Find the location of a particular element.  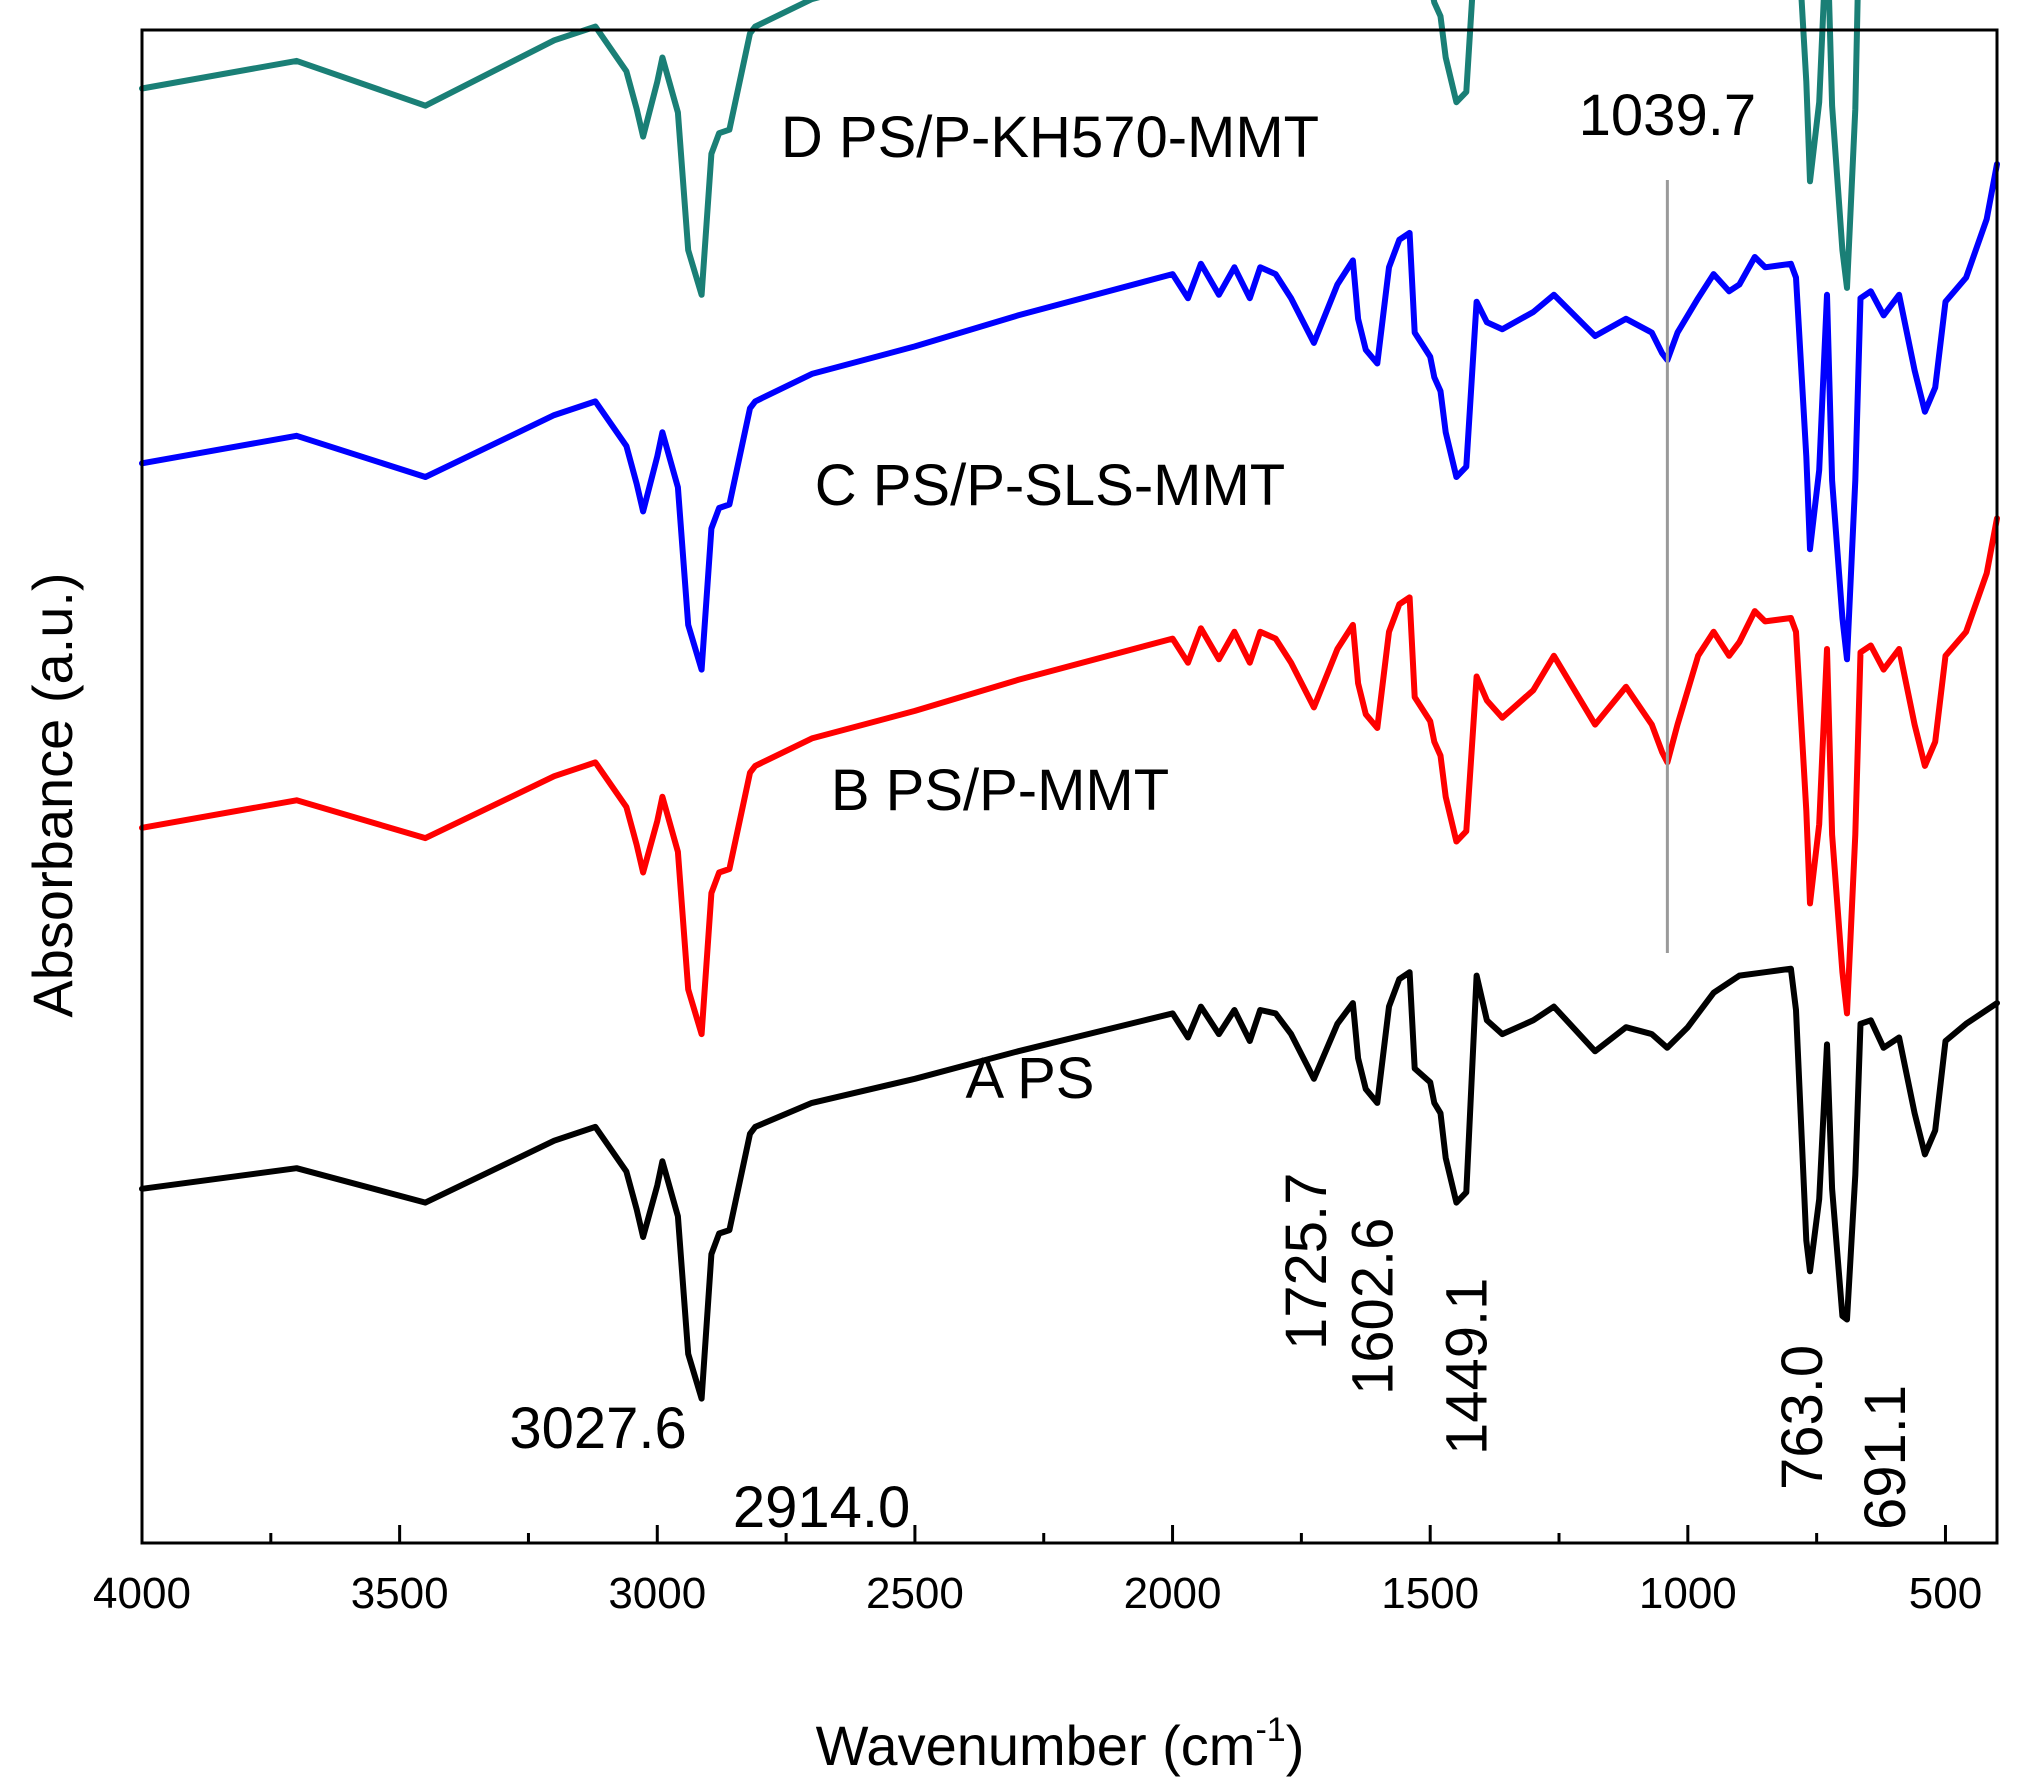

x-tick-label: 3500 is located at coordinates (400, 1593).